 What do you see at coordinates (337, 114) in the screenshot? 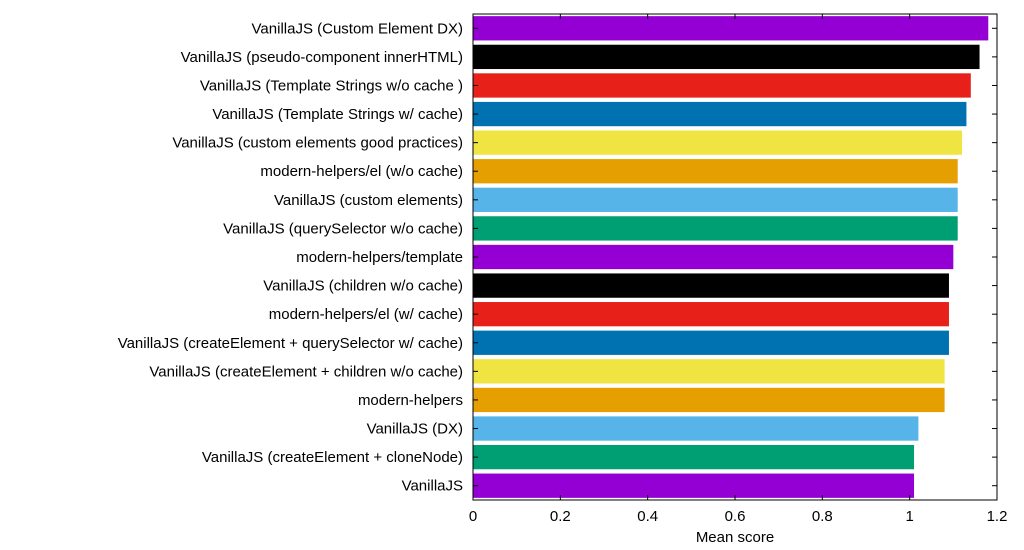
I see `category-label: VanillaJS (Template Strings w/ cache)` at bounding box center [337, 114].